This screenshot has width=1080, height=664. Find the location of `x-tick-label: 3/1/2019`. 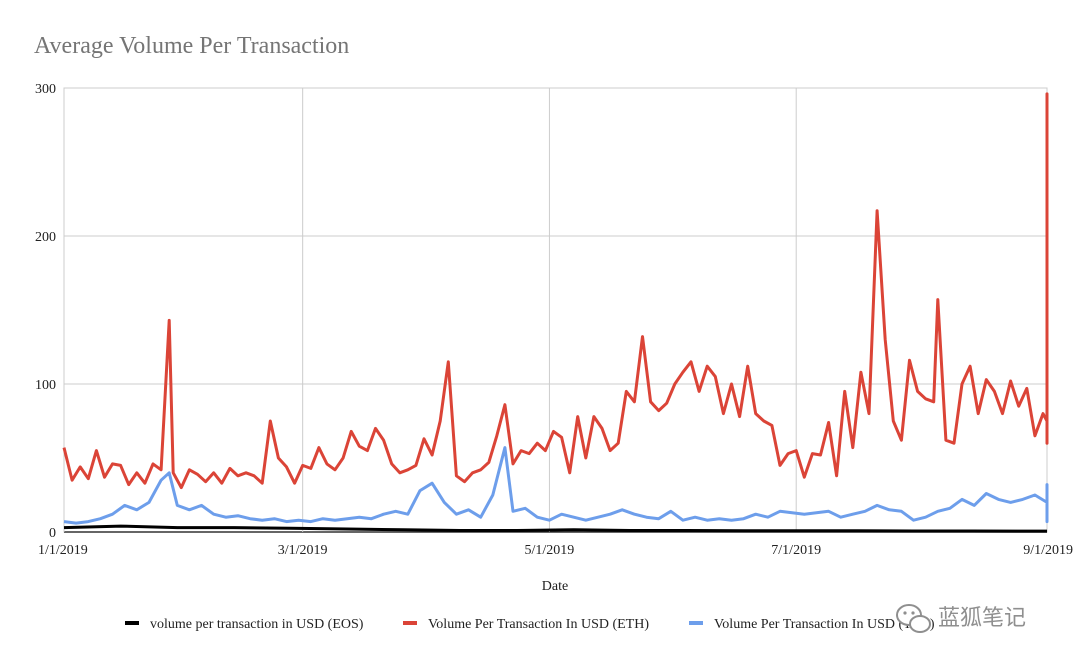

x-tick-label: 3/1/2019 is located at coordinates (303, 550).